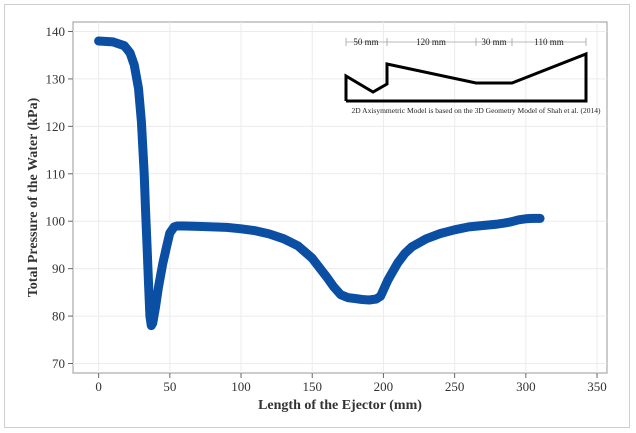 The width and height of the screenshot is (636, 433). I want to click on x-tick-label: 150, so click(312, 386).